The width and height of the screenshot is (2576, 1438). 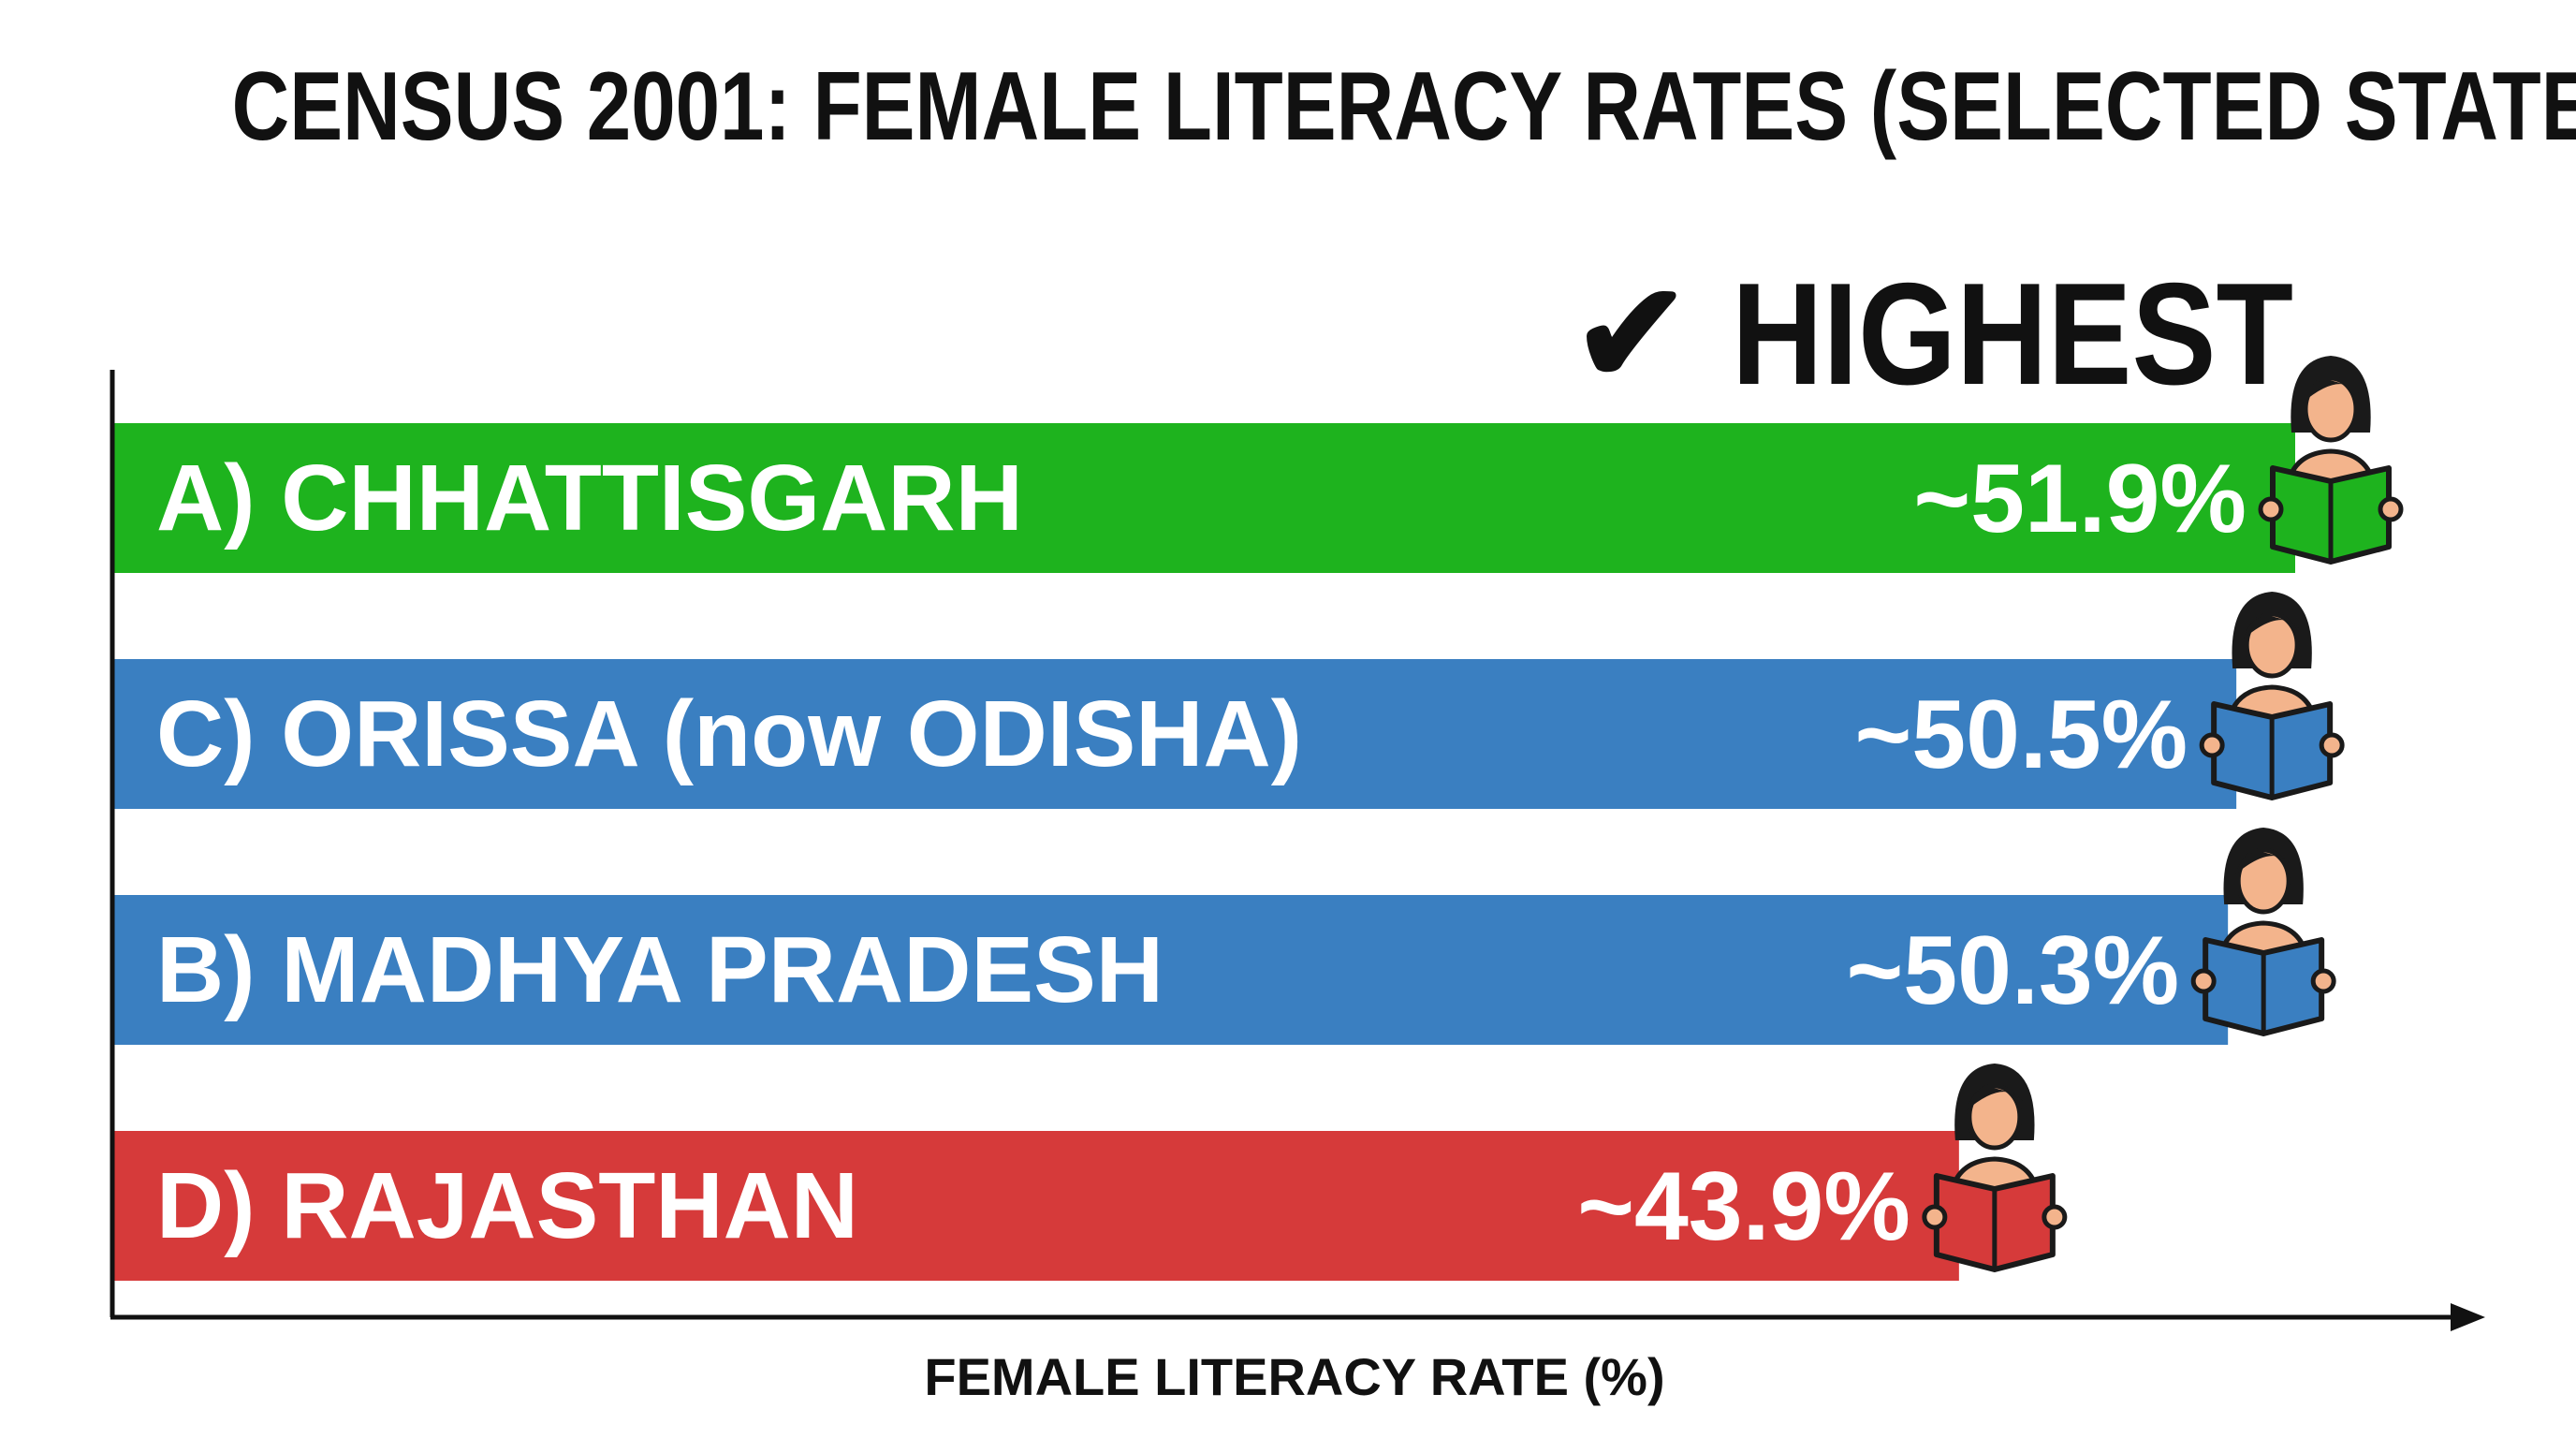 I want to click on highest-annotation-text: HIGHEST, so click(x=2012, y=334).